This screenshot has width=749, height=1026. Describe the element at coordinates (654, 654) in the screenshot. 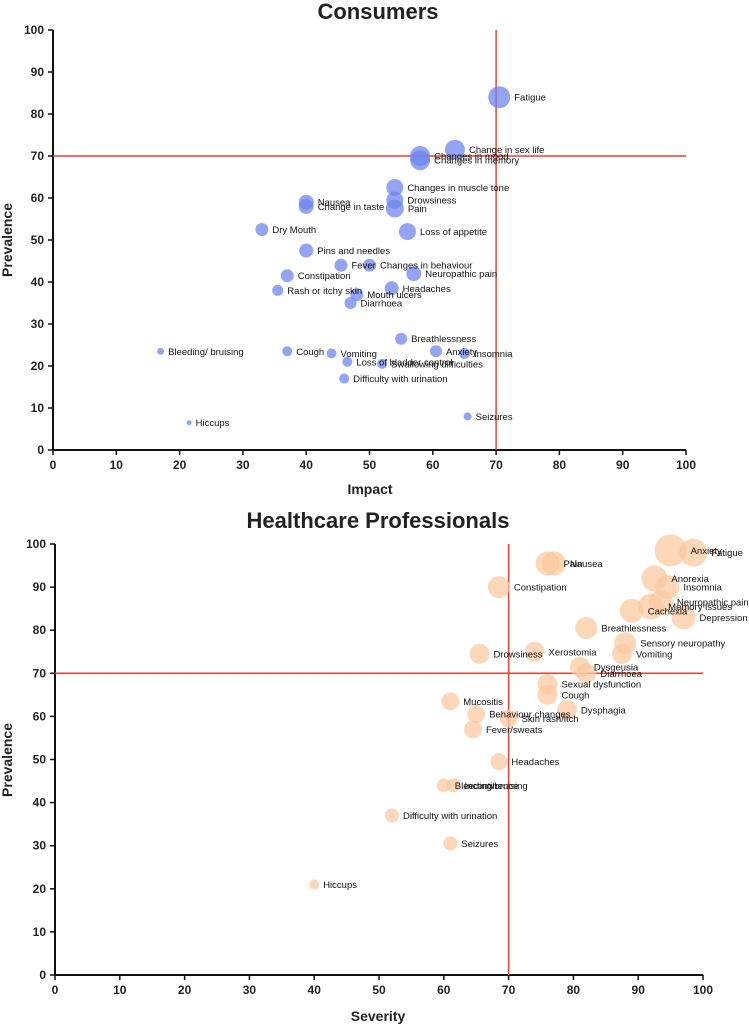

I see `data-label: Vomiting` at that location.